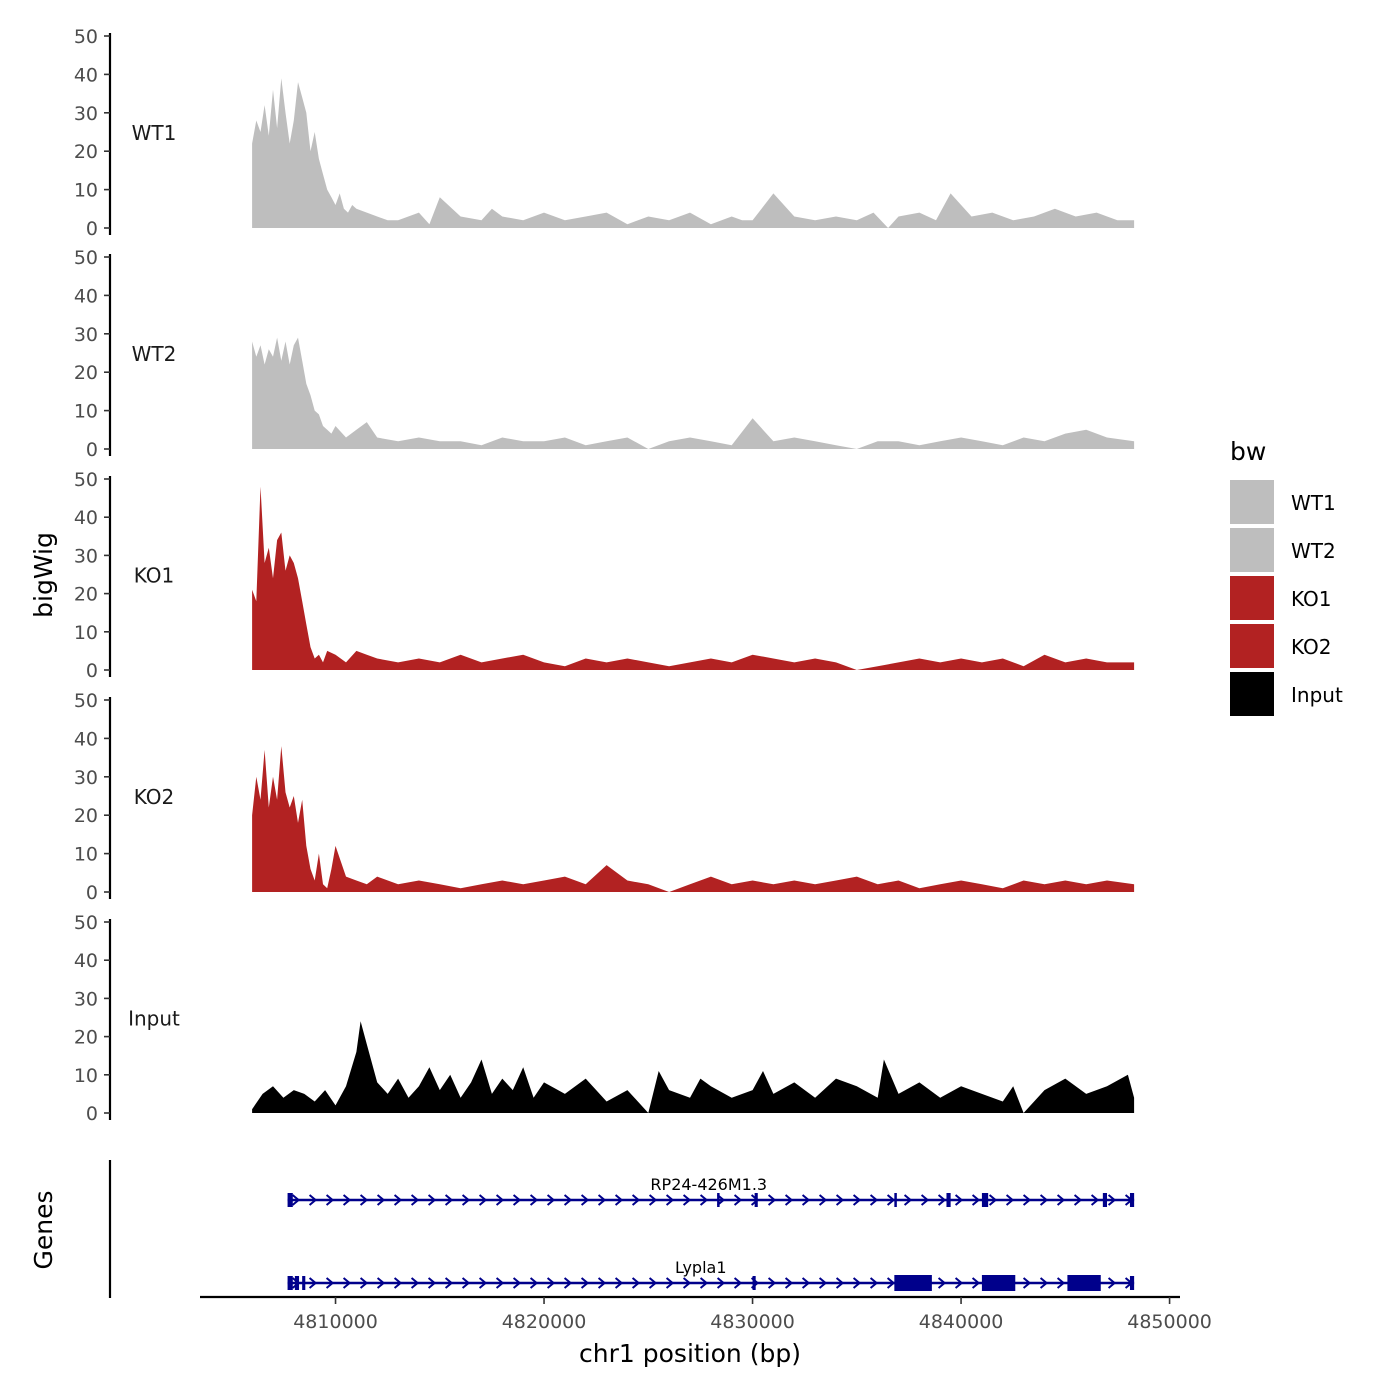 The height and width of the screenshot is (1400, 1400). Describe the element at coordinates (1248, 451) in the screenshot. I see `legend-title: bw` at that location.